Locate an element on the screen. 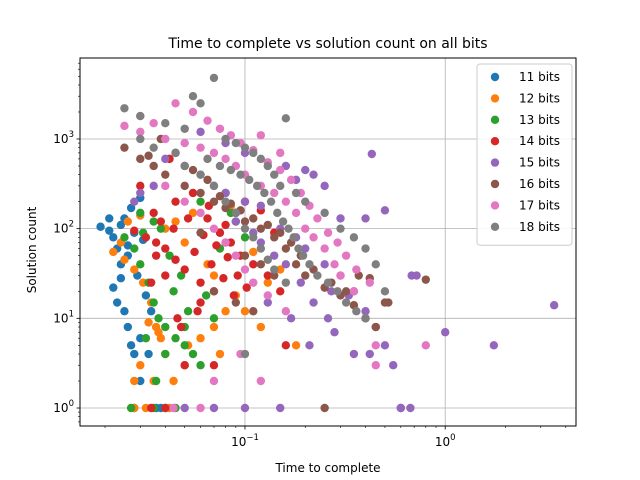 This screenshot has width=640, height=480. legend-label: 14 bits is located at coordinates (539, 141).